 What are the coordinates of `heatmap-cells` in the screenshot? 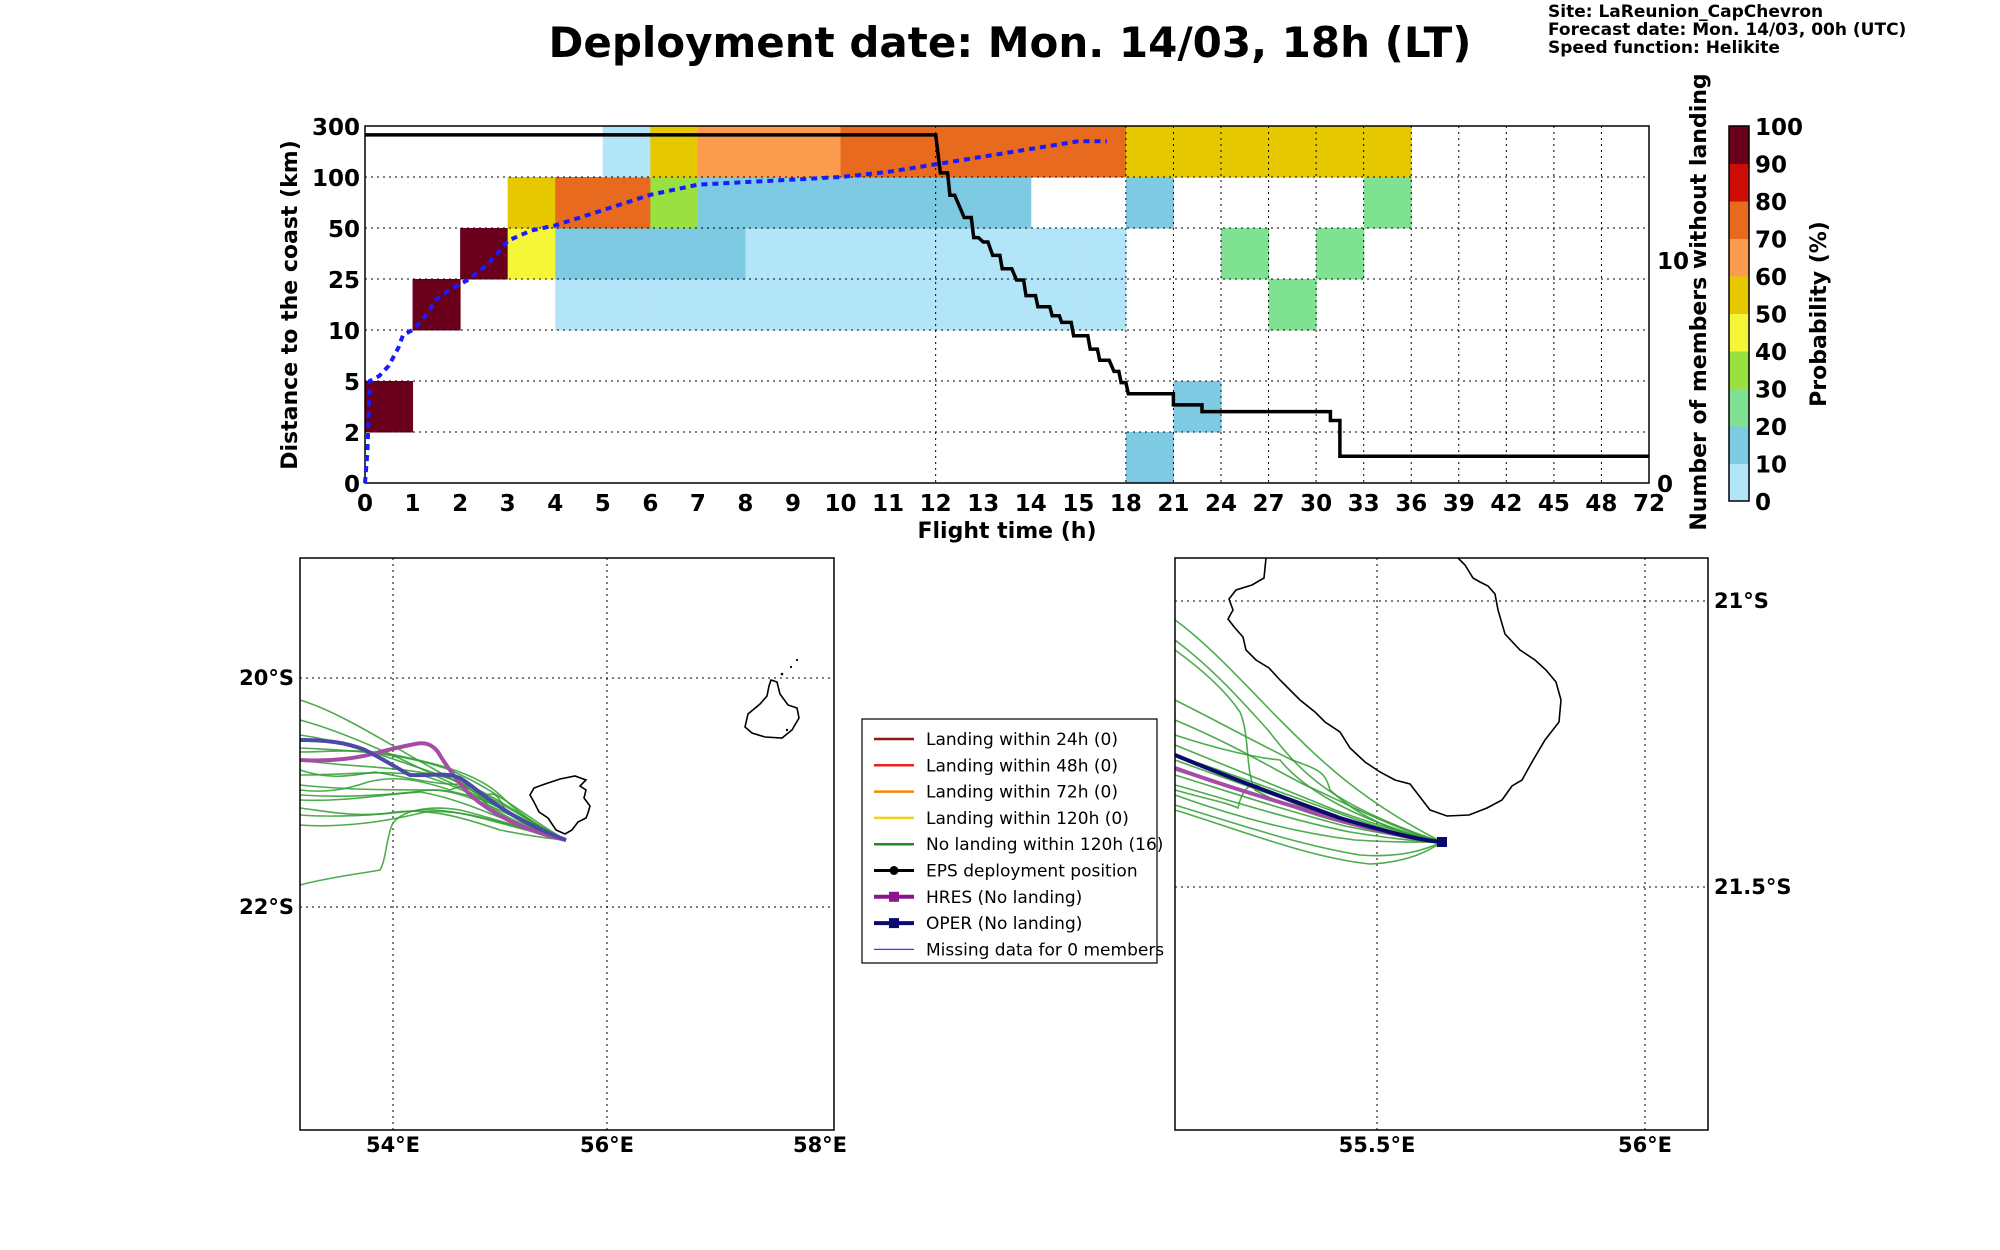 It's located at (888, 305).